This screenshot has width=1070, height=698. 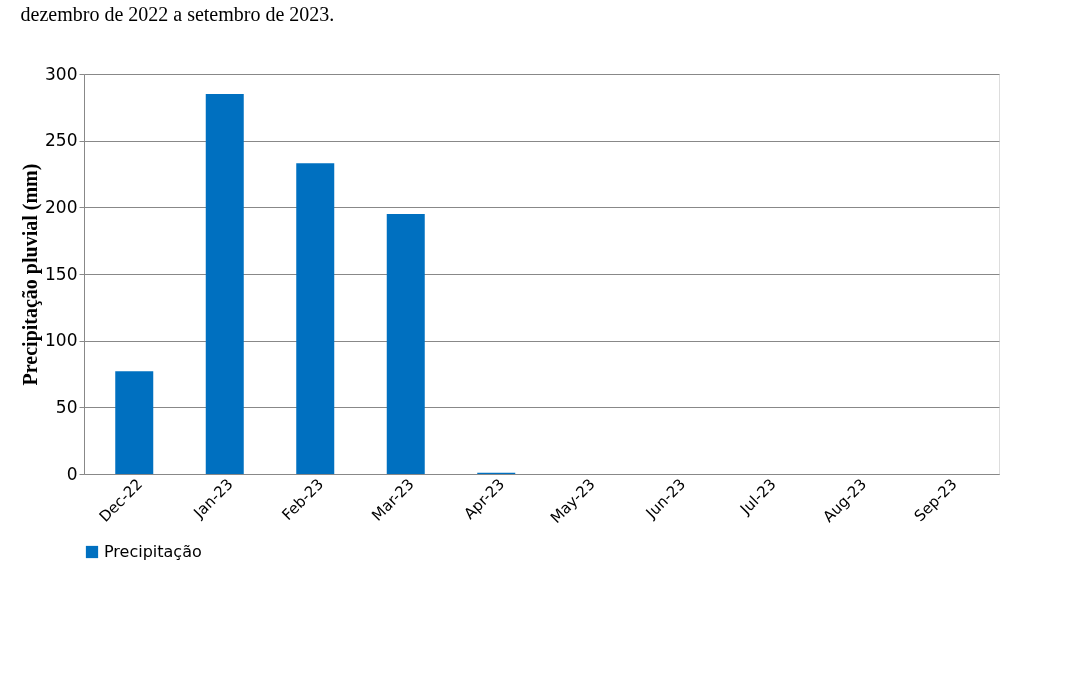 I want to click on y-axis-title: Precipitação pluvial (mm), so click(x=31, y=274).